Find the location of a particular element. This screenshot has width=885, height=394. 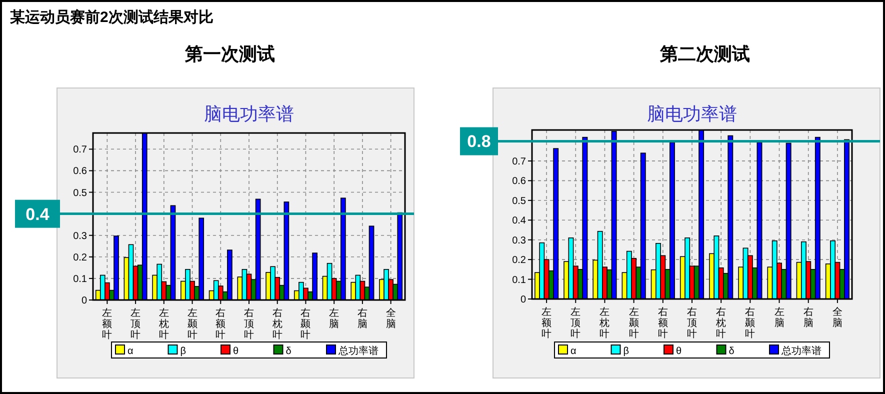

chart-title: 第一次测试 is located at coordinates (229, 54).